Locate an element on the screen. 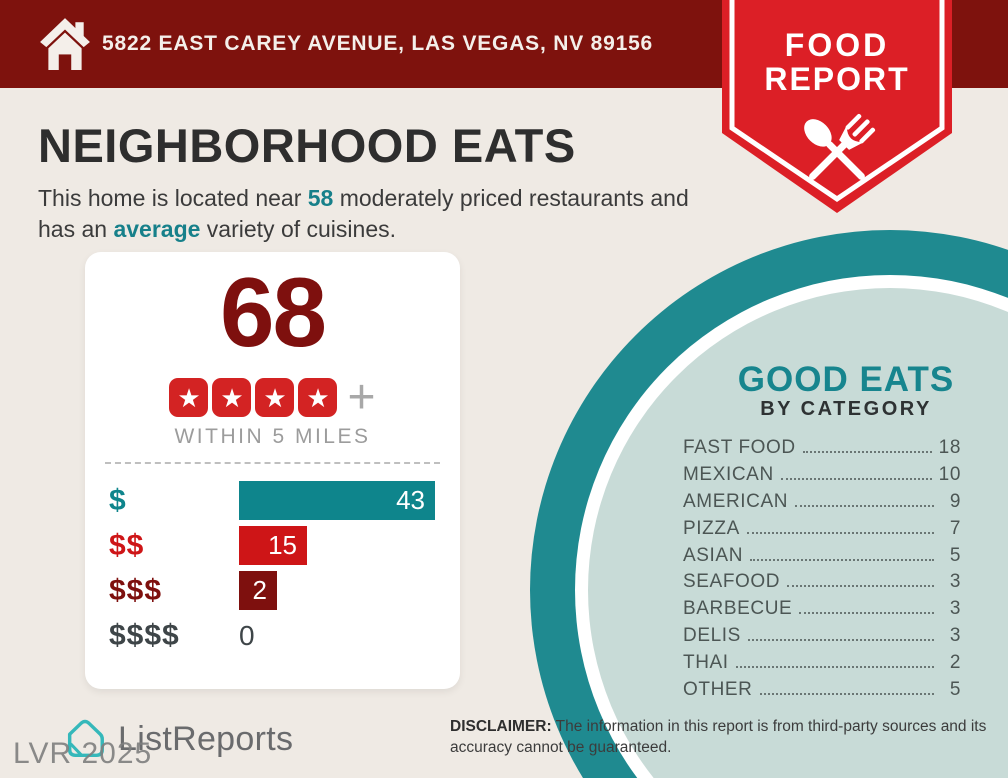 The height and width of the screenshot is (778, 1008). watermark: LVR 2025 is located at coordinates (83, 753).